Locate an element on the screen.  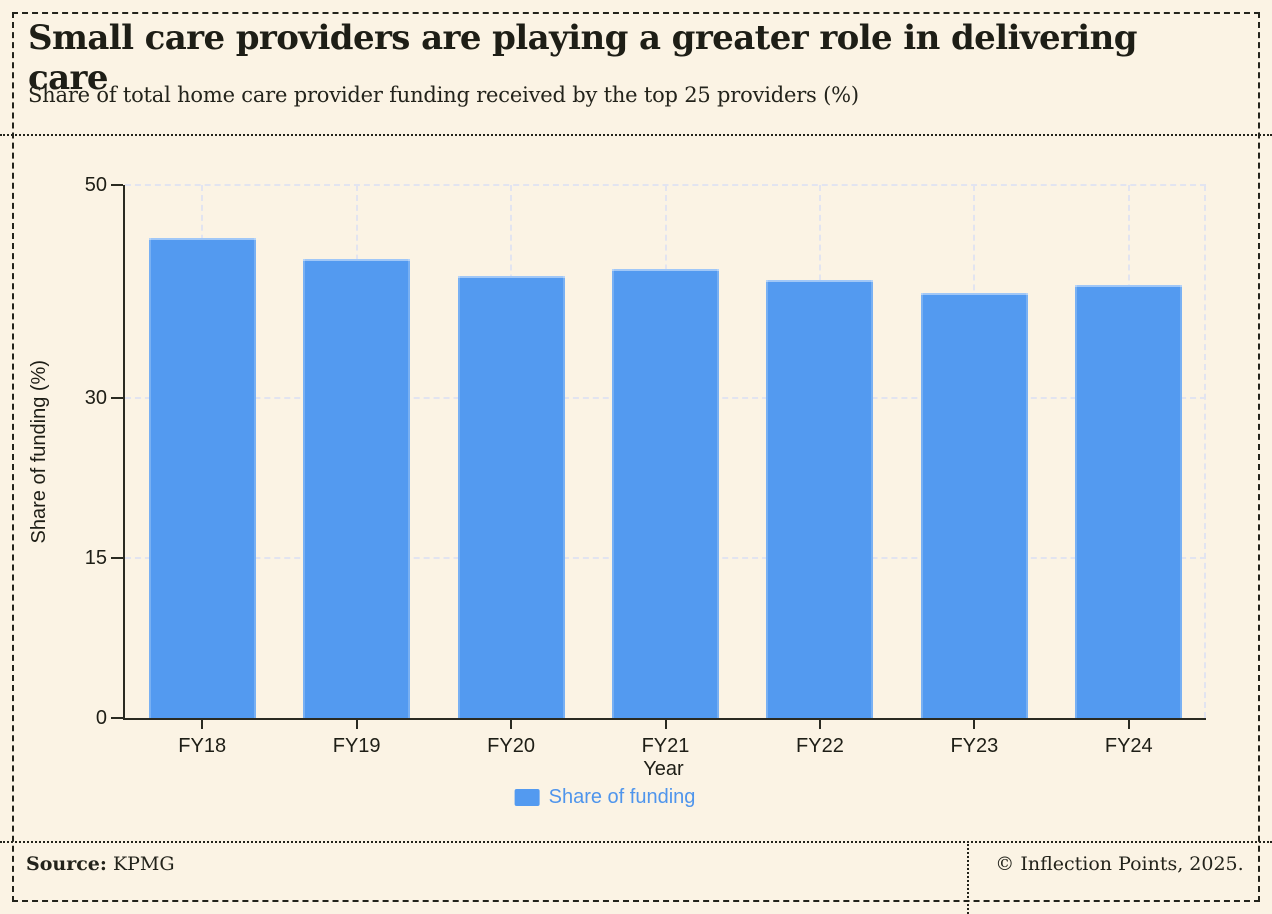
y-axis-title: Share of funding (%) is located at coordinates (38, 451).